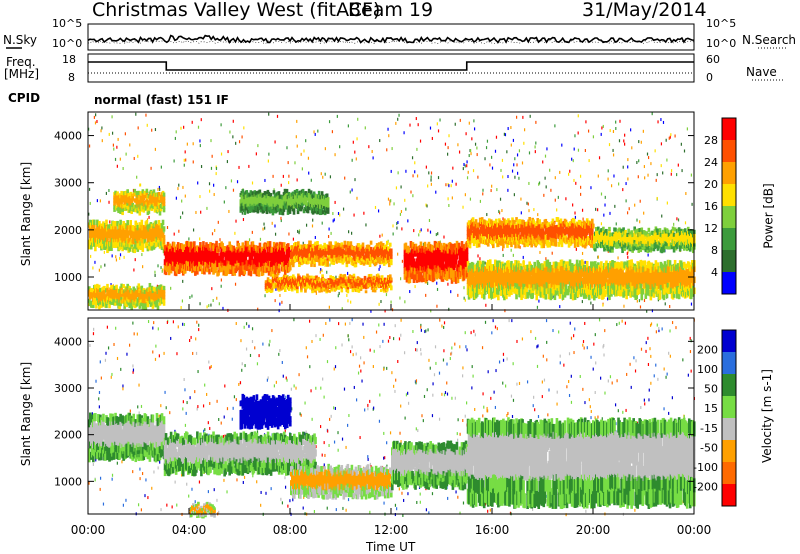 This screenshot has height=554, width=800. Describe the element at coordinates (67, 23) in the screenshot. I see `nsky-tick-top: 10^5` at that location.